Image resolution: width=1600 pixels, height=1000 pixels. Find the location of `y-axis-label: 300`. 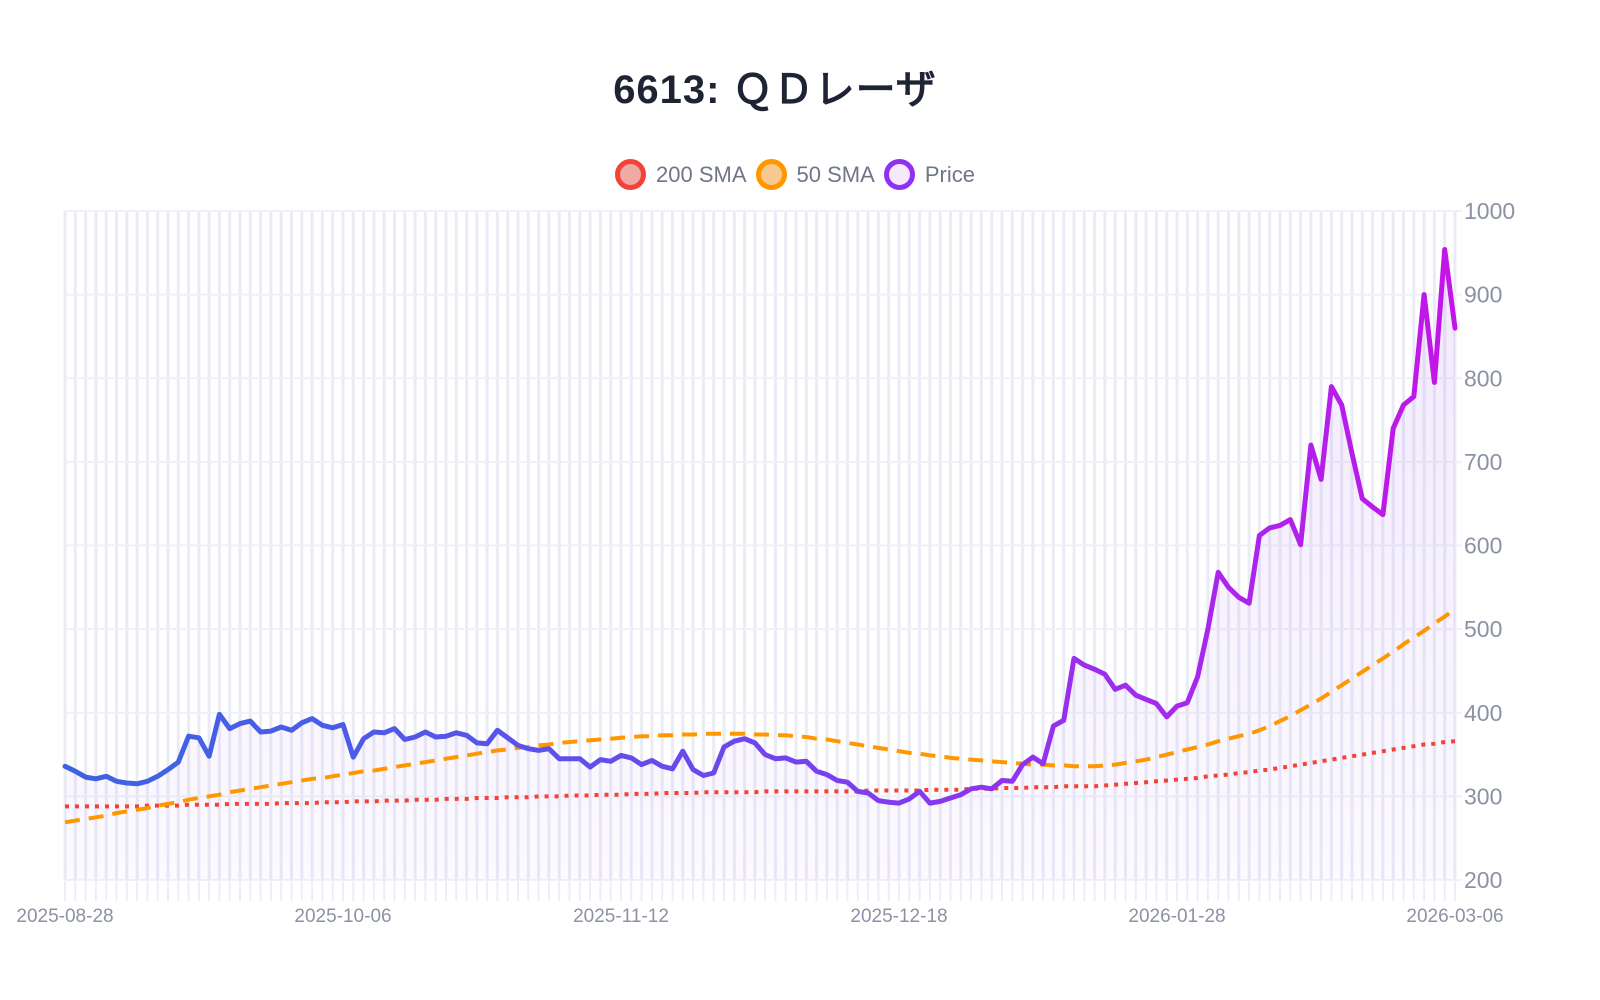

y-axis-label: 300 is located at coordinates (1483, 796).